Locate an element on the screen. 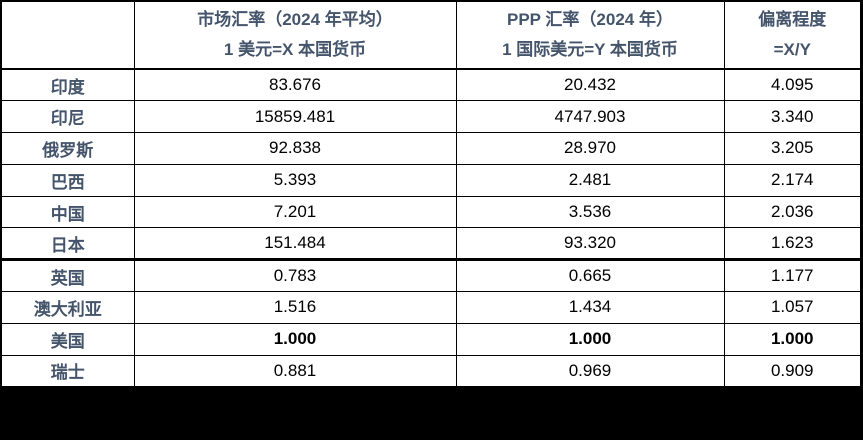  market-rate-cell: 83.676 is located at coordinates (295, 85).